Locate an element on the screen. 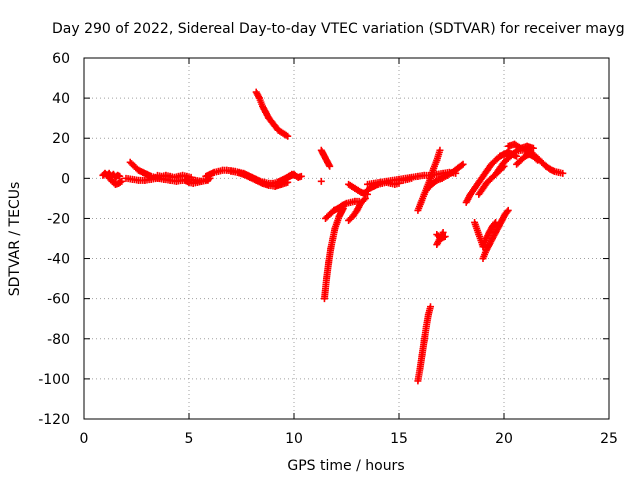 The height and width of the screenshot is (480, 640). y-tick-labels: 60 40 20 0 -20 -40 -60 -80 -100 -120 is located at coordinates (54, 239).